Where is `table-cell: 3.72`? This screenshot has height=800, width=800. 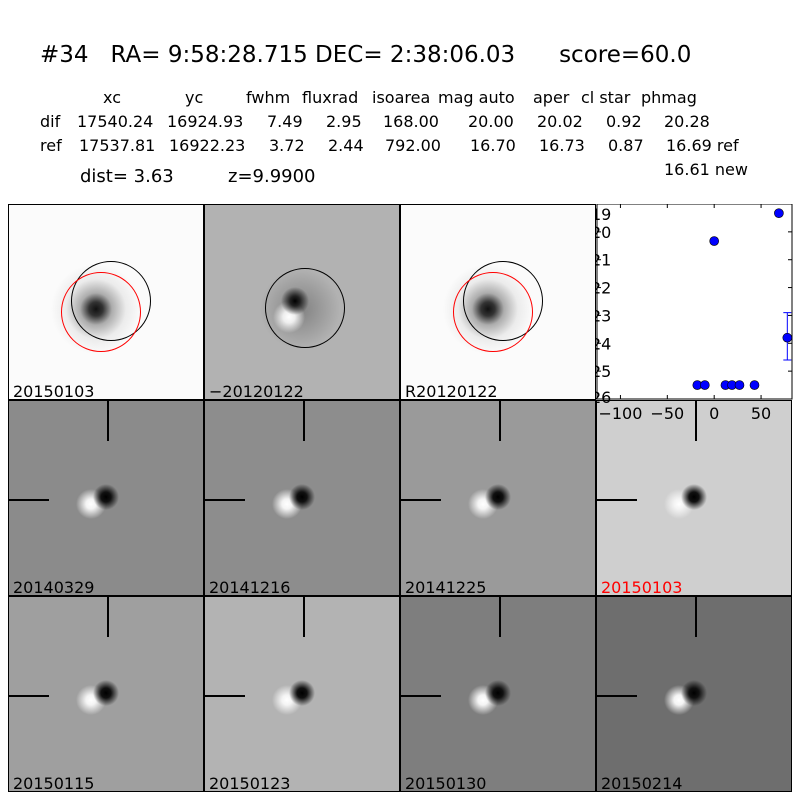 table-cell: 3.72 is located at coordinates (287, 145).